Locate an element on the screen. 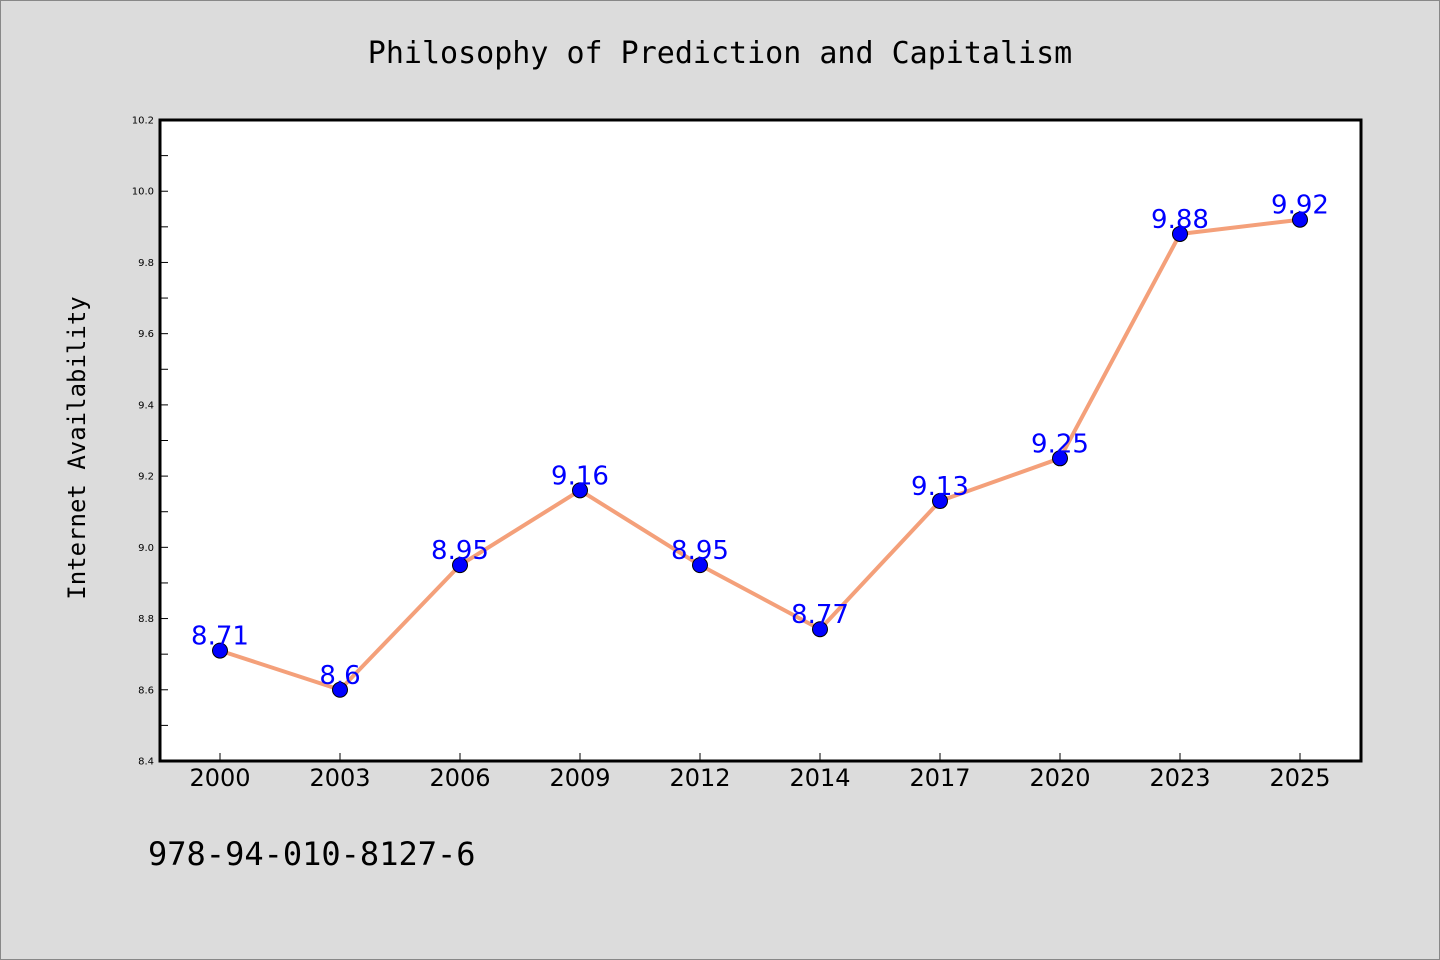 Image resolution: width=1440 pixels, height=960 pixels. x-tick-label: 2000 is located at coordinates (219, 778).